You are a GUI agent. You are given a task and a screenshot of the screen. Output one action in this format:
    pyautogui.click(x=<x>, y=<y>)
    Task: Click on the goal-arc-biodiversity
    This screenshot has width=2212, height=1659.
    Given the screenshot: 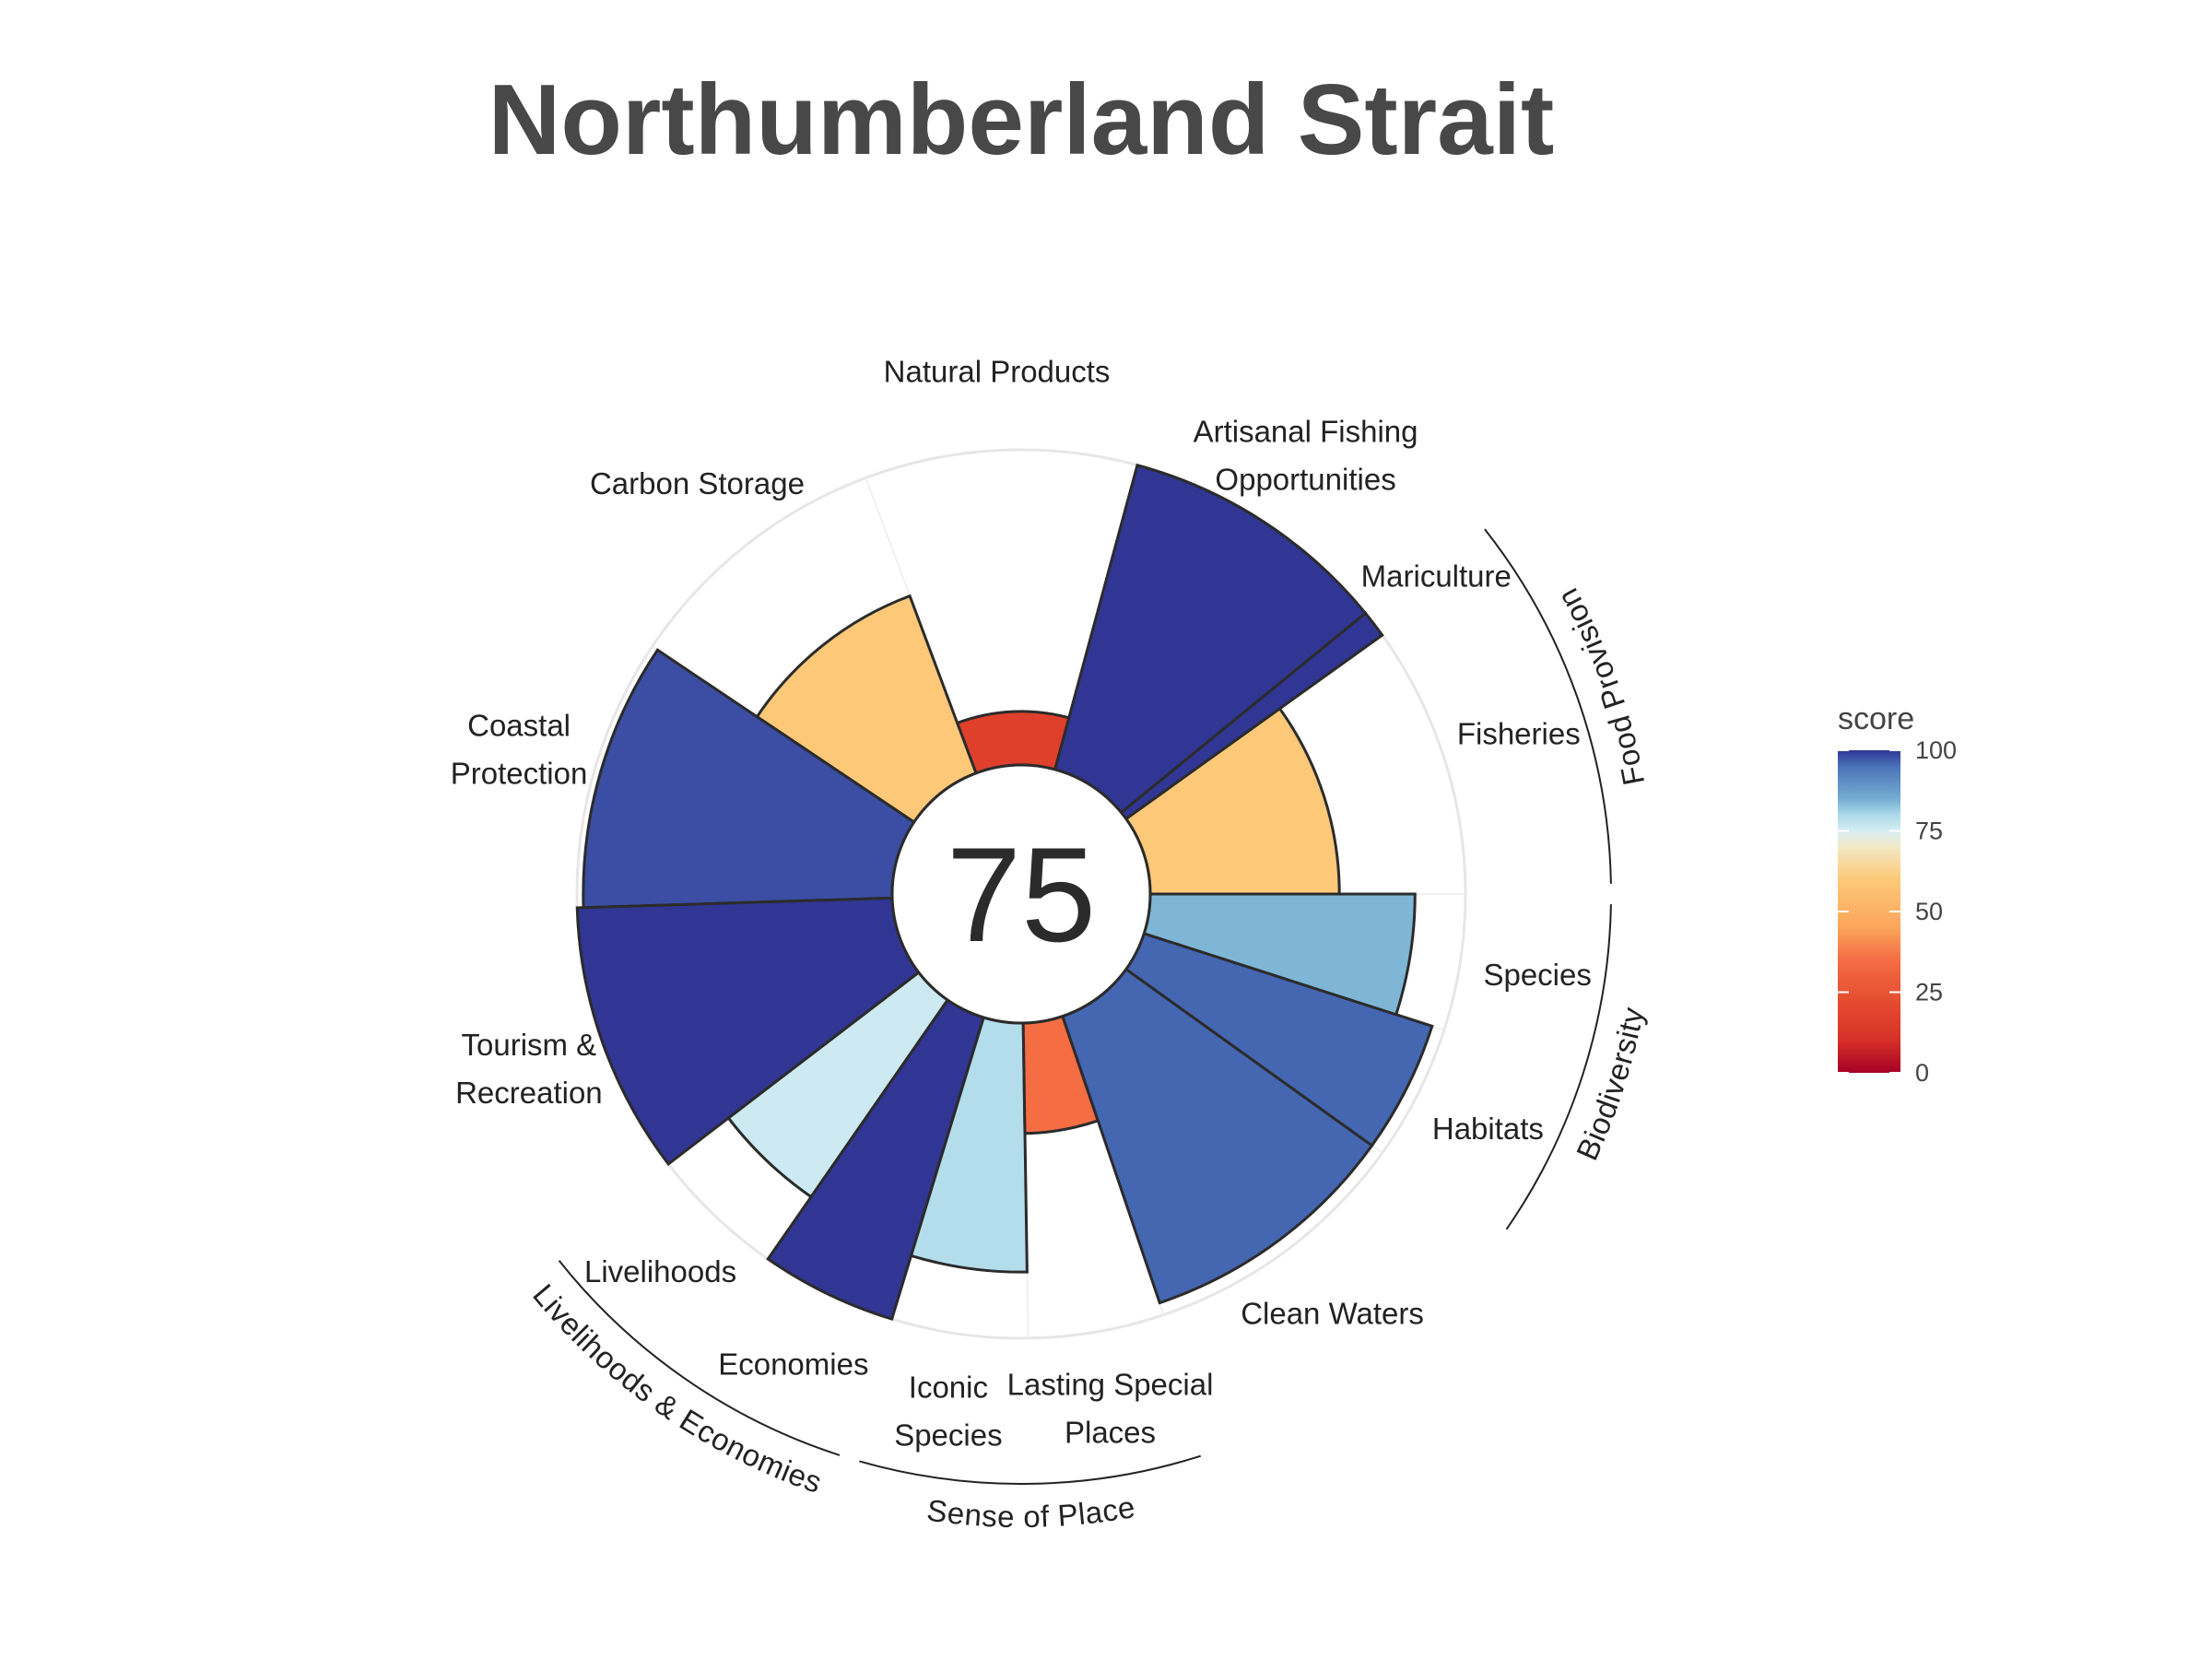 What is the action you would take?
    pyautogui.click(x=1558, y=1067)
    